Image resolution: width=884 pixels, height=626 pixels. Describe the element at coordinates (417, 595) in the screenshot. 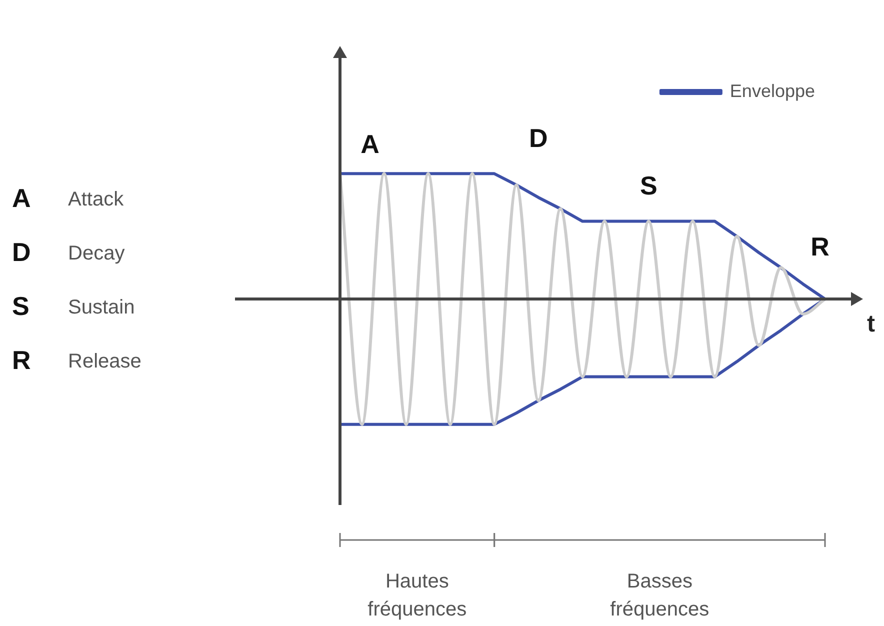

I see `text: Hautes fréquences` at that location.